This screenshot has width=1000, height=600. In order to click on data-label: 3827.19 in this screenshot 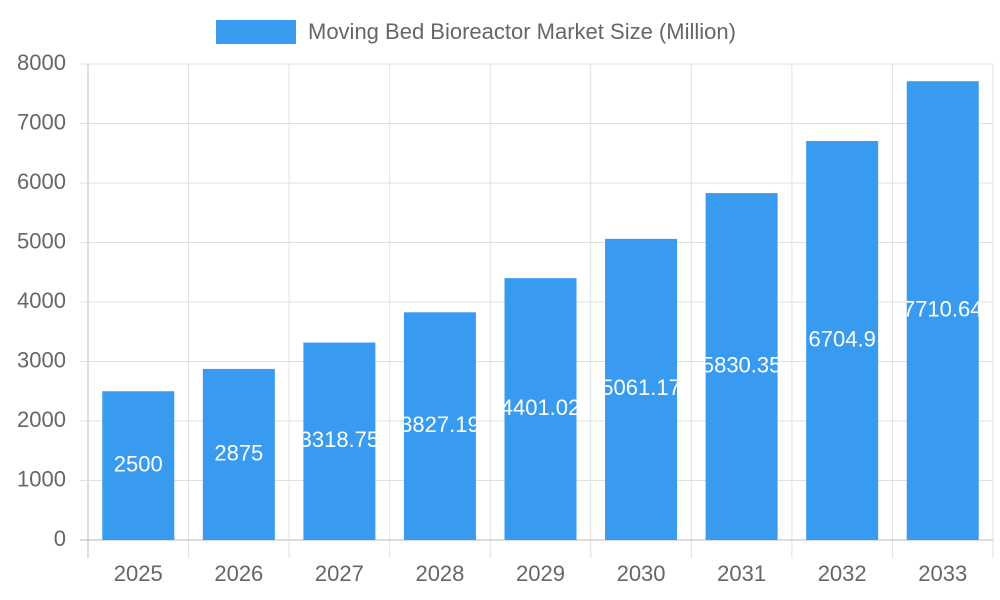, I will do `click(440, 424)`.